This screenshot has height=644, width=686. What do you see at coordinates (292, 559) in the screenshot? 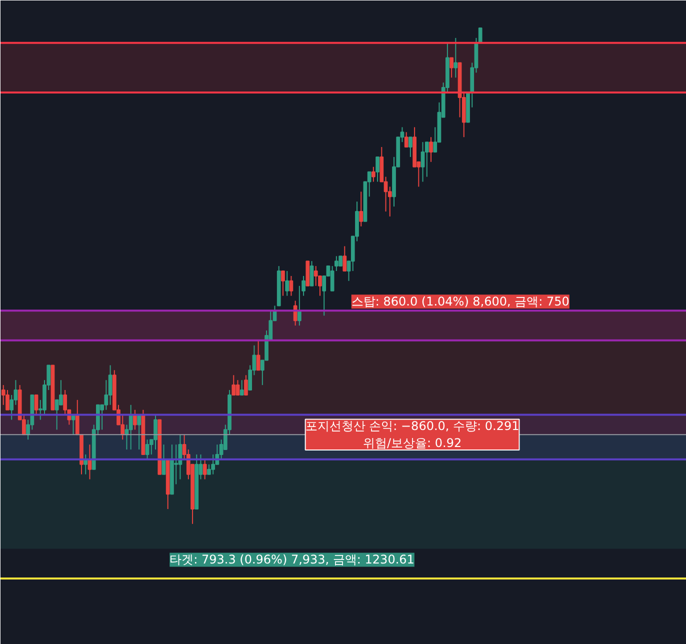
I see `band-label: 타겟: 793.3 (0.96%) 7,933, 금액: 1230.61` at bounding box center [292, 559].